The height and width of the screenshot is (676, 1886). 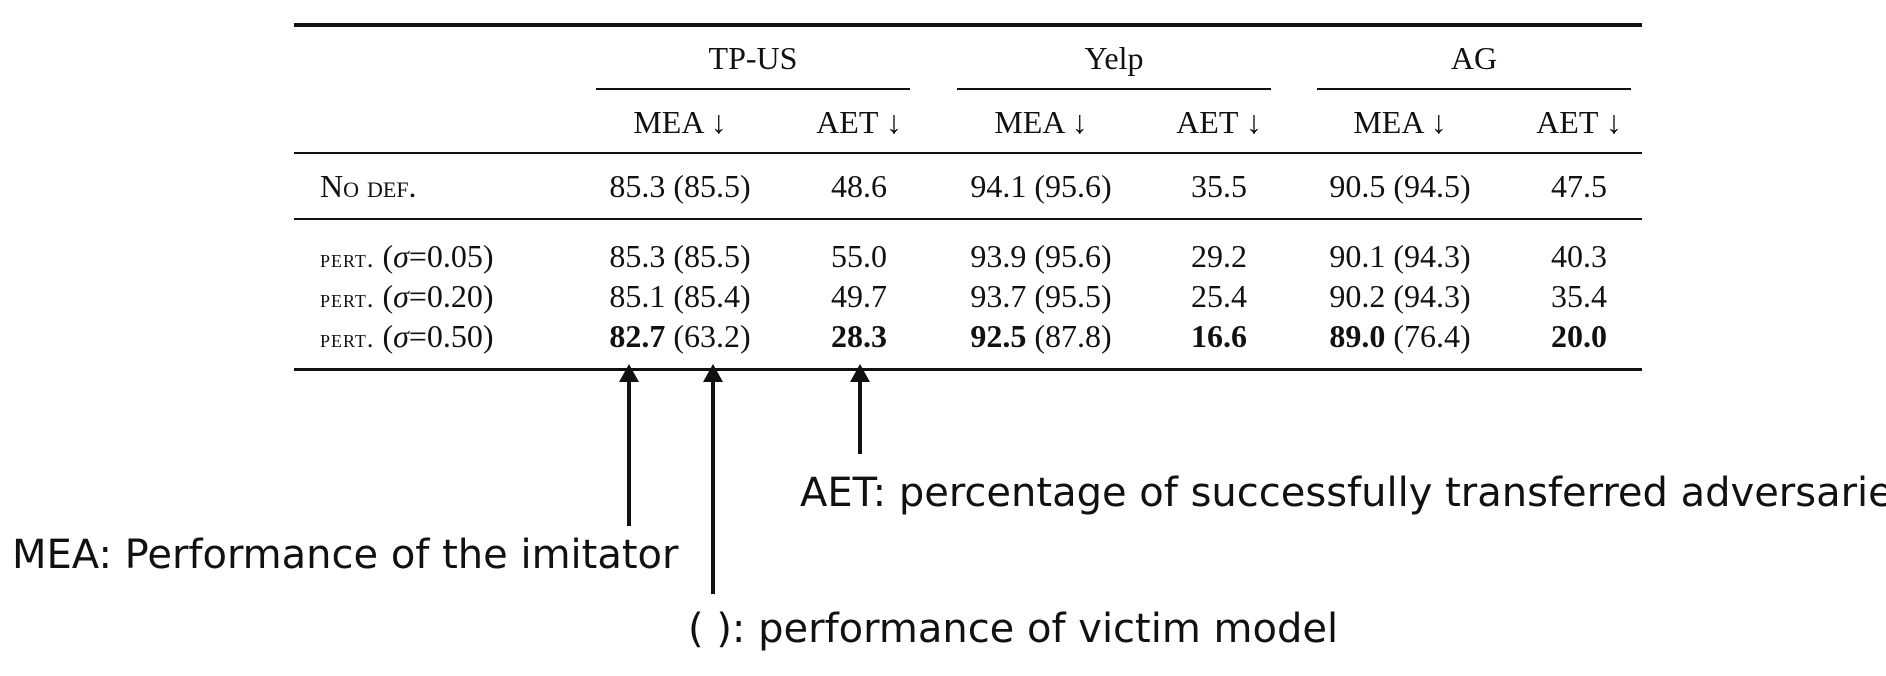 I want to click on table-cell: 35.5, so click(x=1219, y=186).